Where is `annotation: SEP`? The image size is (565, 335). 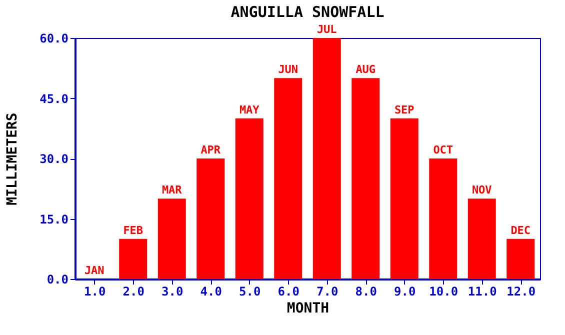 annotation: SEP is located at coordinates (404, 109).